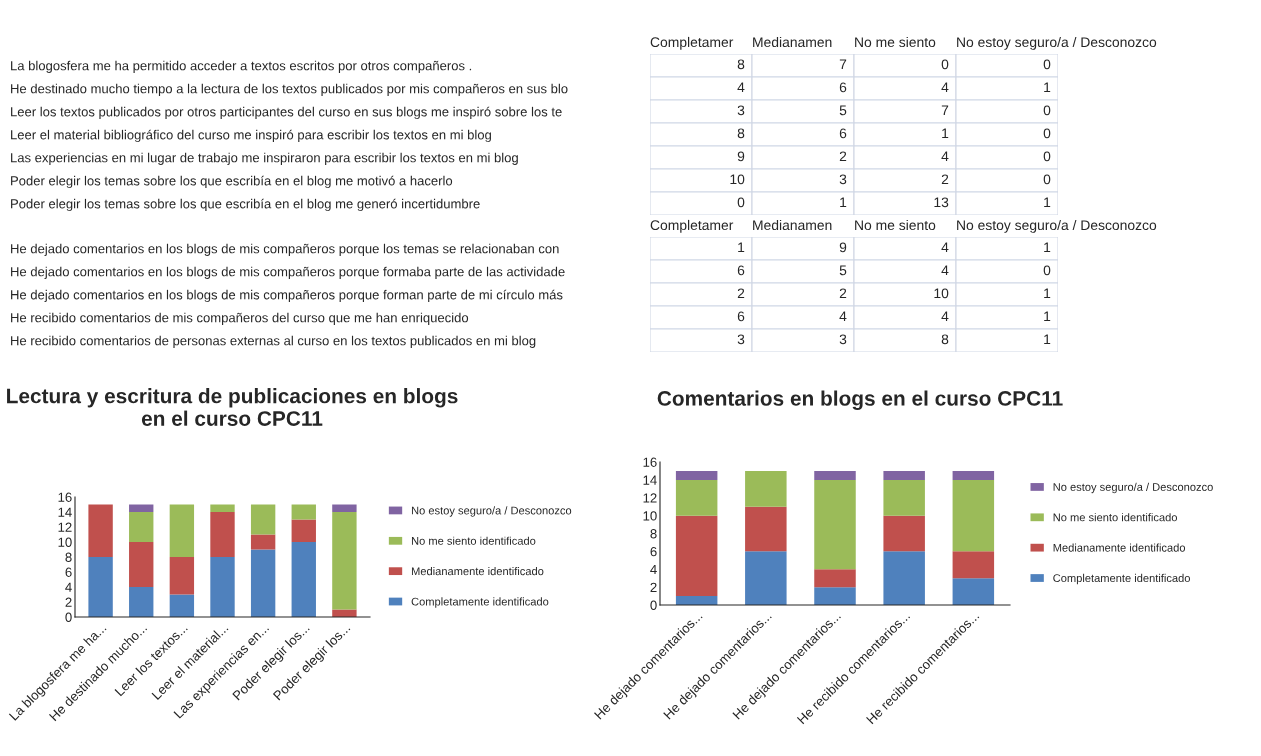 The image size is (1261, 756). What do you see at coordinates (741, 133) in the screenshot?
I see `data-label: 8` at bounding box center [741, 133].